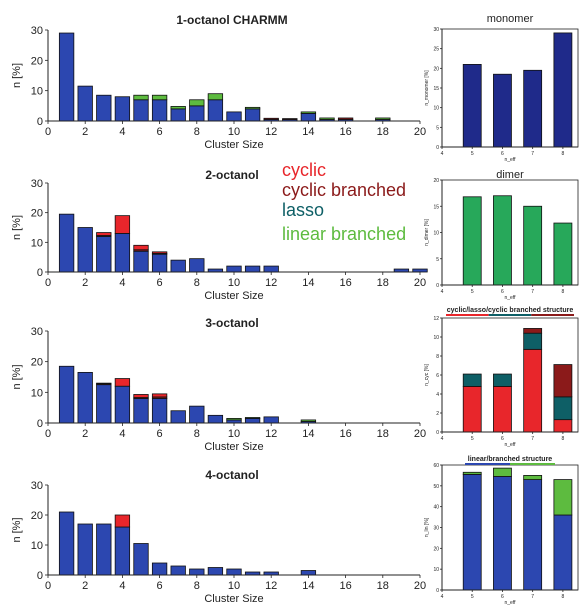 Image resolution: width=584 pixels, height=608 pixels. Describe the element at coordinates (234, 283) in the screenshot. I see `x-tick-label: 10` at that location.